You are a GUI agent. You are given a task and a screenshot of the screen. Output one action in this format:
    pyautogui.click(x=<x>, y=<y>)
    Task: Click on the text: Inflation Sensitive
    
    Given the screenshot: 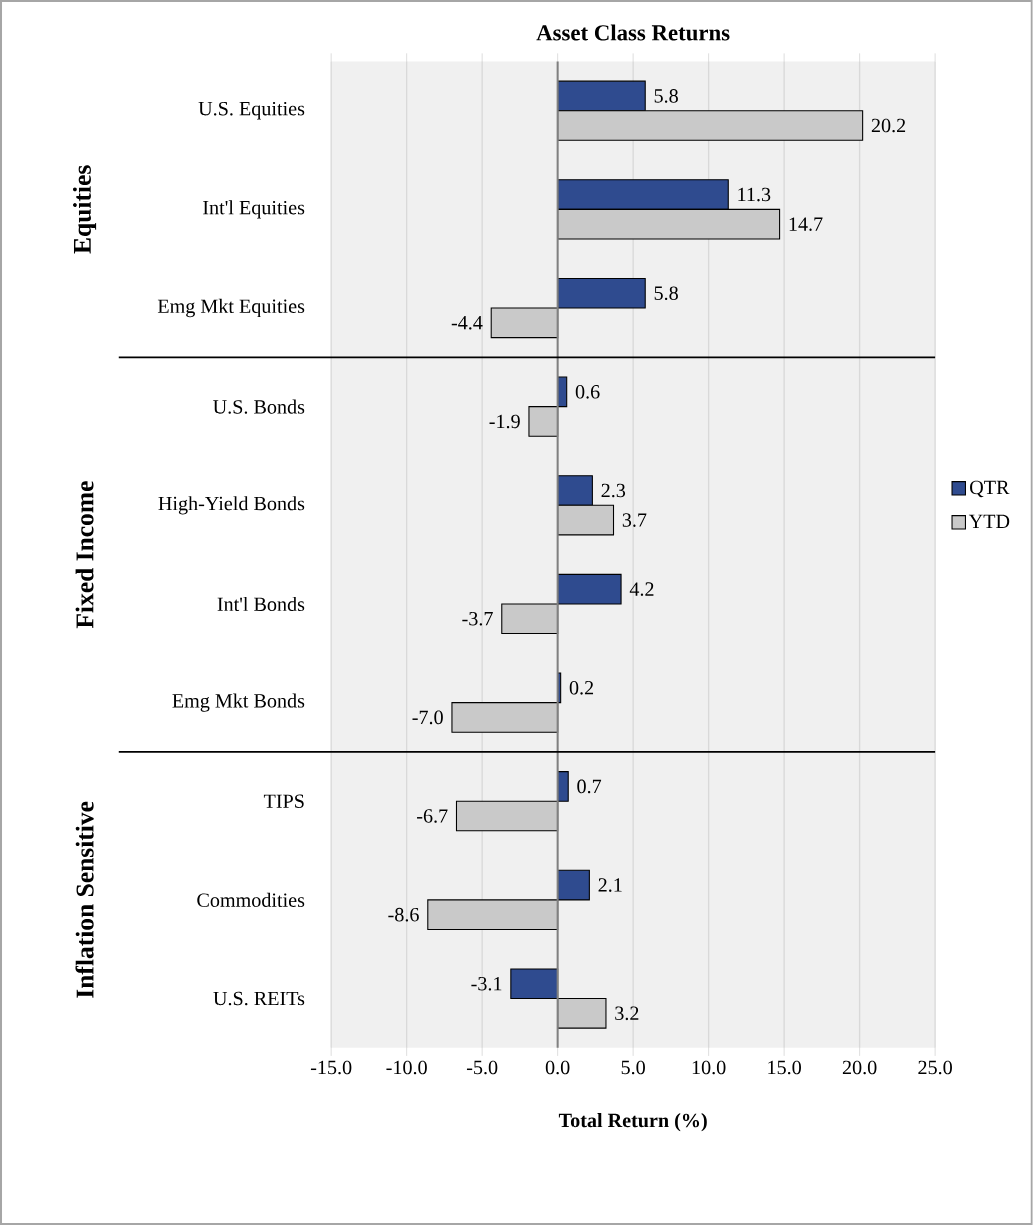 What is the action you would take?
    pyautogui.click(x=84, y=899)
    